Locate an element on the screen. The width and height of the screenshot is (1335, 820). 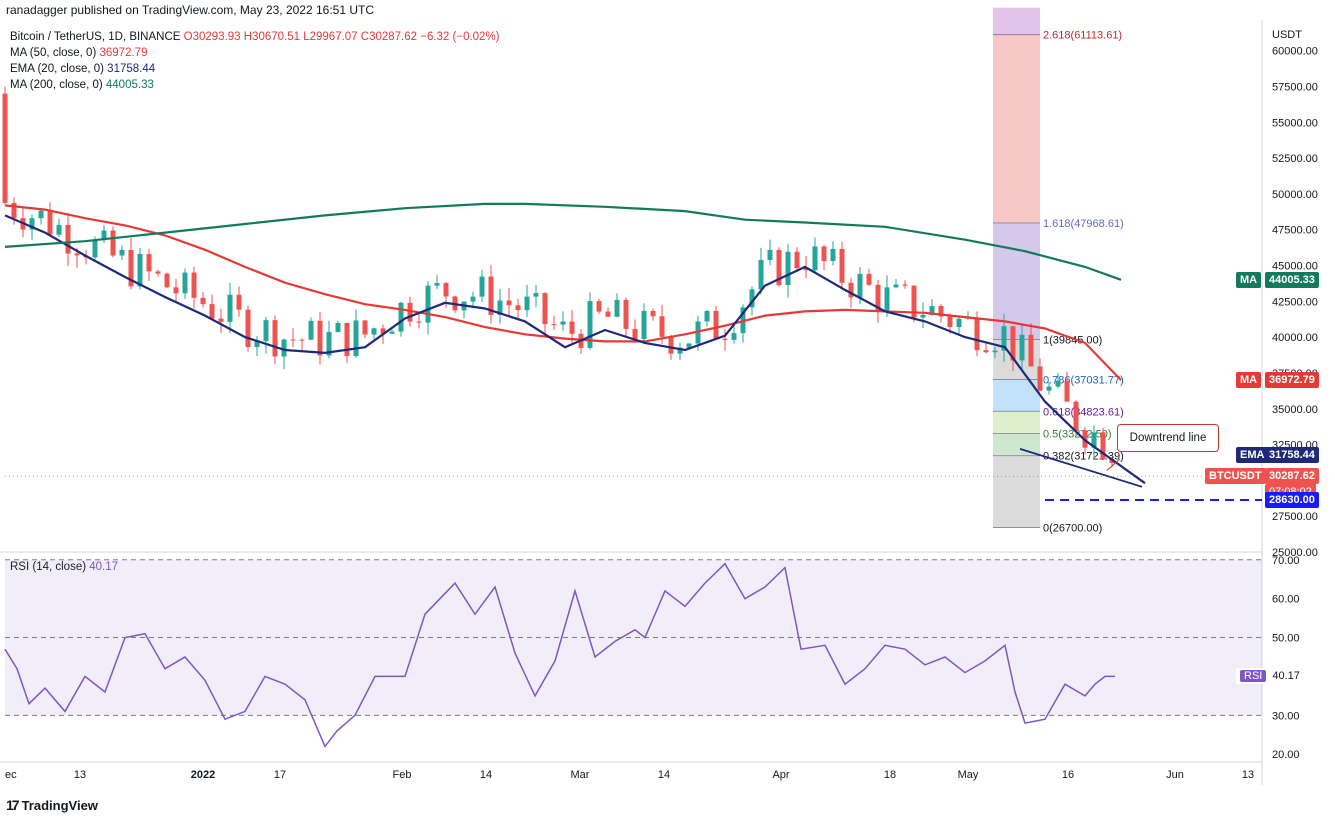
fib-level-label: 0.786(37031.77) is located at coordinates (1083, 381).